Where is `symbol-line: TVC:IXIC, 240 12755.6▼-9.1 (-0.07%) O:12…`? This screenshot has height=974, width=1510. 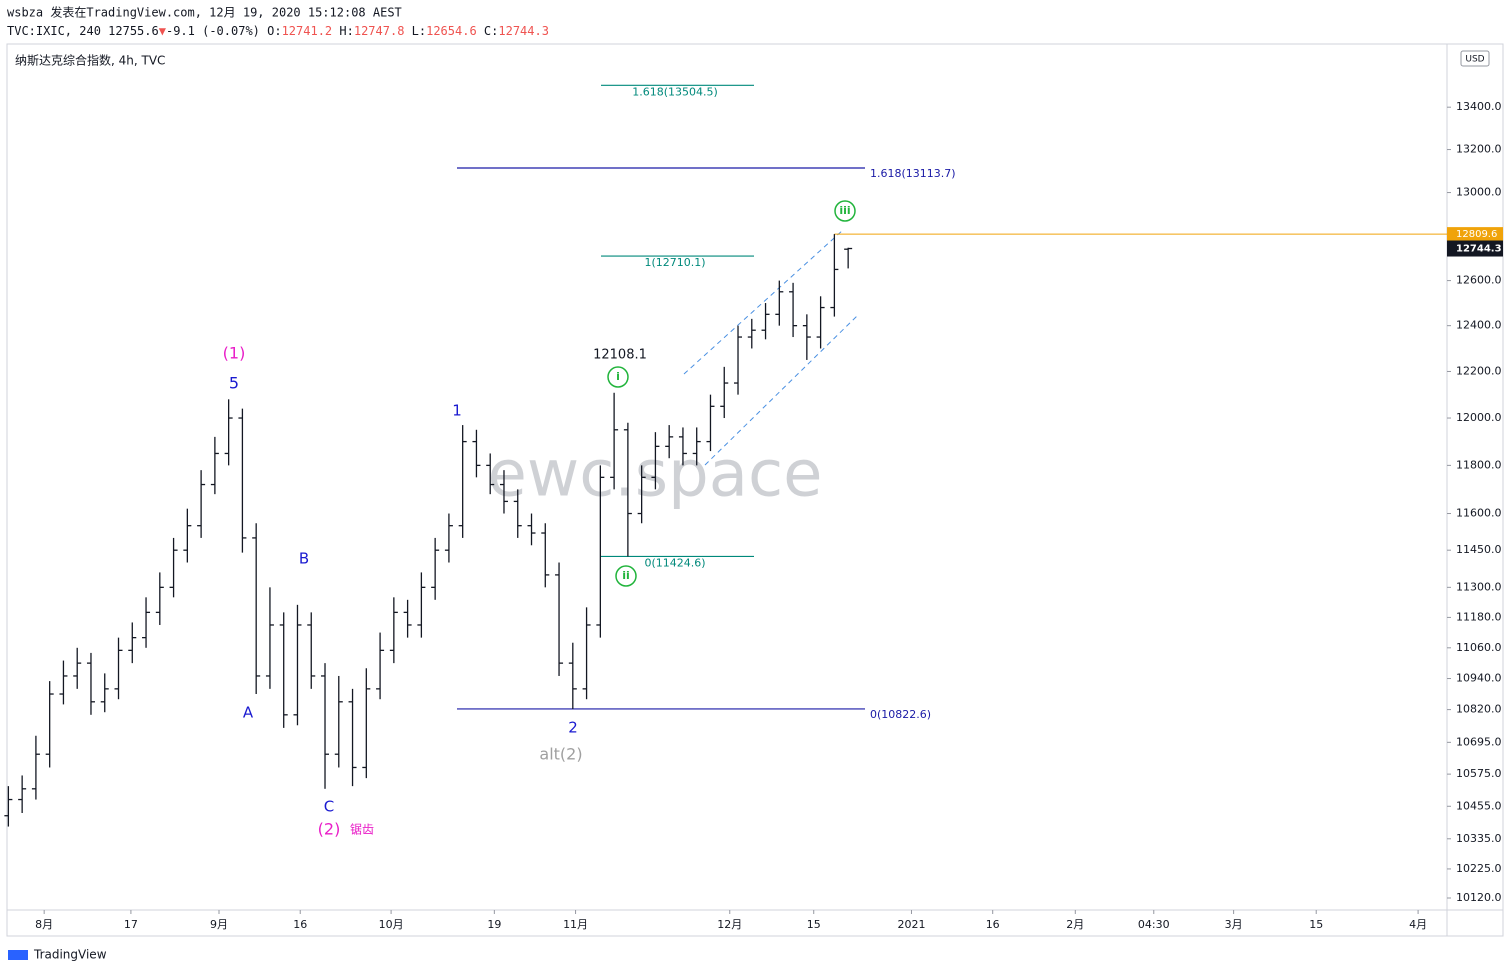 symbol-line: TVC:IXIC, 240 12755.6▼-9.1 (-0.07%) O:12… is located at coordinates (278, 31).